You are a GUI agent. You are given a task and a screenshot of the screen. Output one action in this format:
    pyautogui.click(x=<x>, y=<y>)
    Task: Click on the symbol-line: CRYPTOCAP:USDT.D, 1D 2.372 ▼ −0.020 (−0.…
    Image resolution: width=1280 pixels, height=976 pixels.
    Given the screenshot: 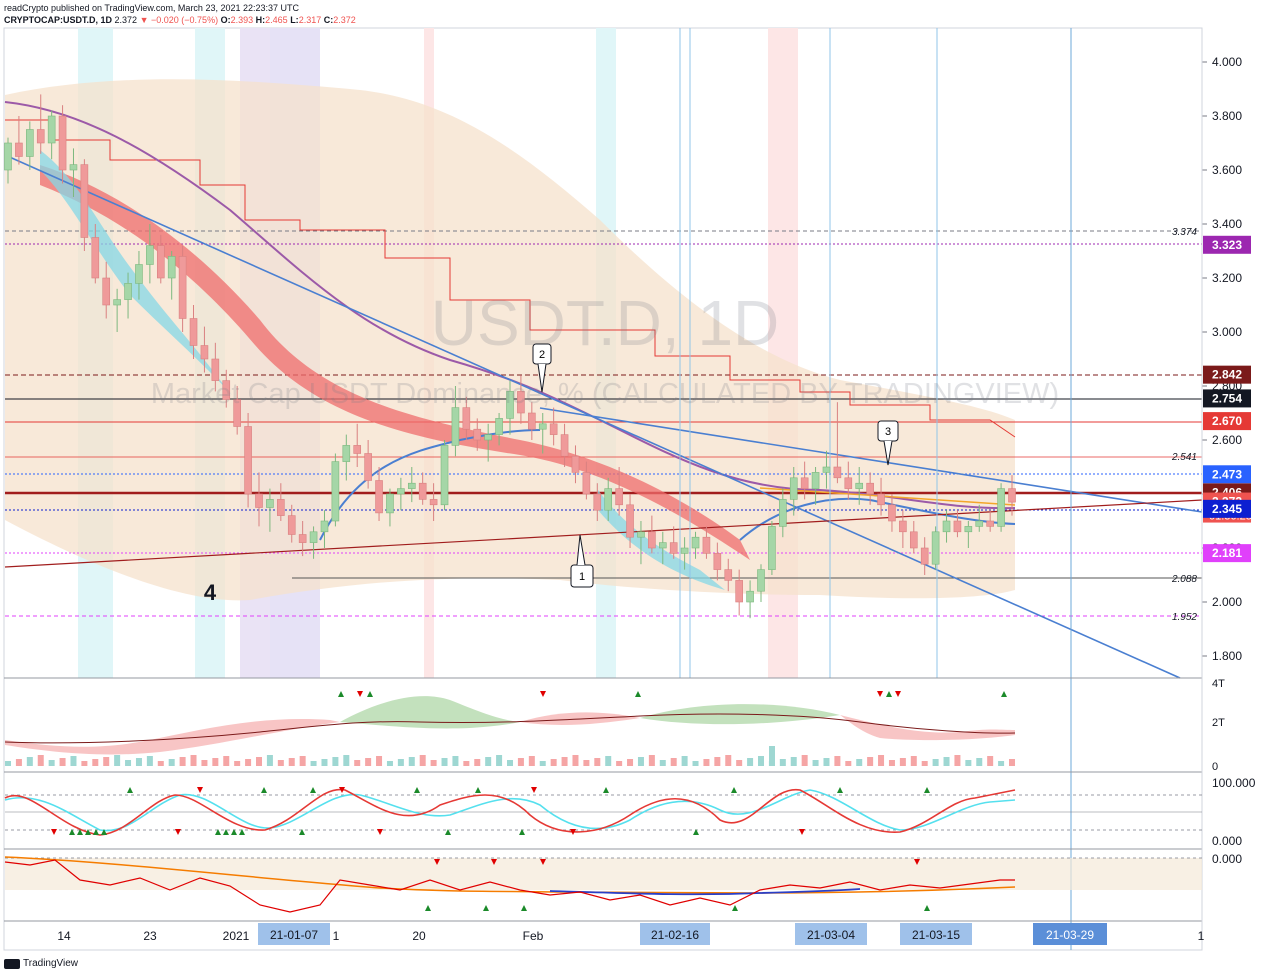 What is the action you would take?
    pyautogui.click(x=454, y=20)
    